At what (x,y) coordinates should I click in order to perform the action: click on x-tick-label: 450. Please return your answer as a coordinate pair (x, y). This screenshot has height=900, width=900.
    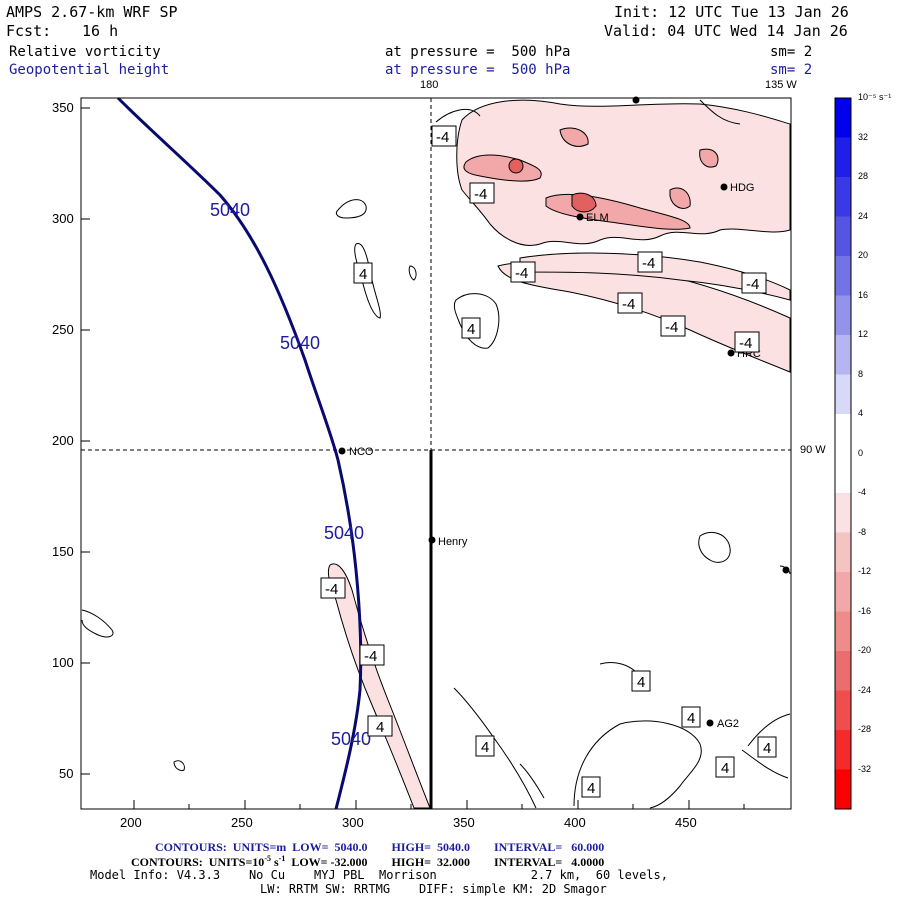
    Looking at the image, I should click on (686, 822).